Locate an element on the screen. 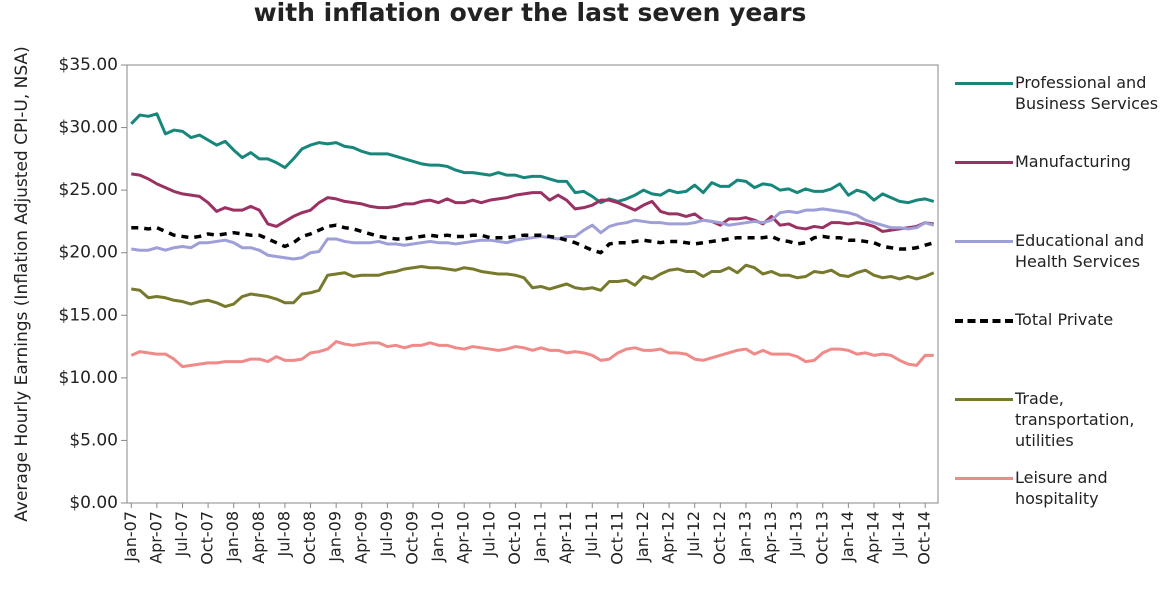 The image size is (1168, 590). legend-label: Manufacturing is located at coordinates (1073, 161).